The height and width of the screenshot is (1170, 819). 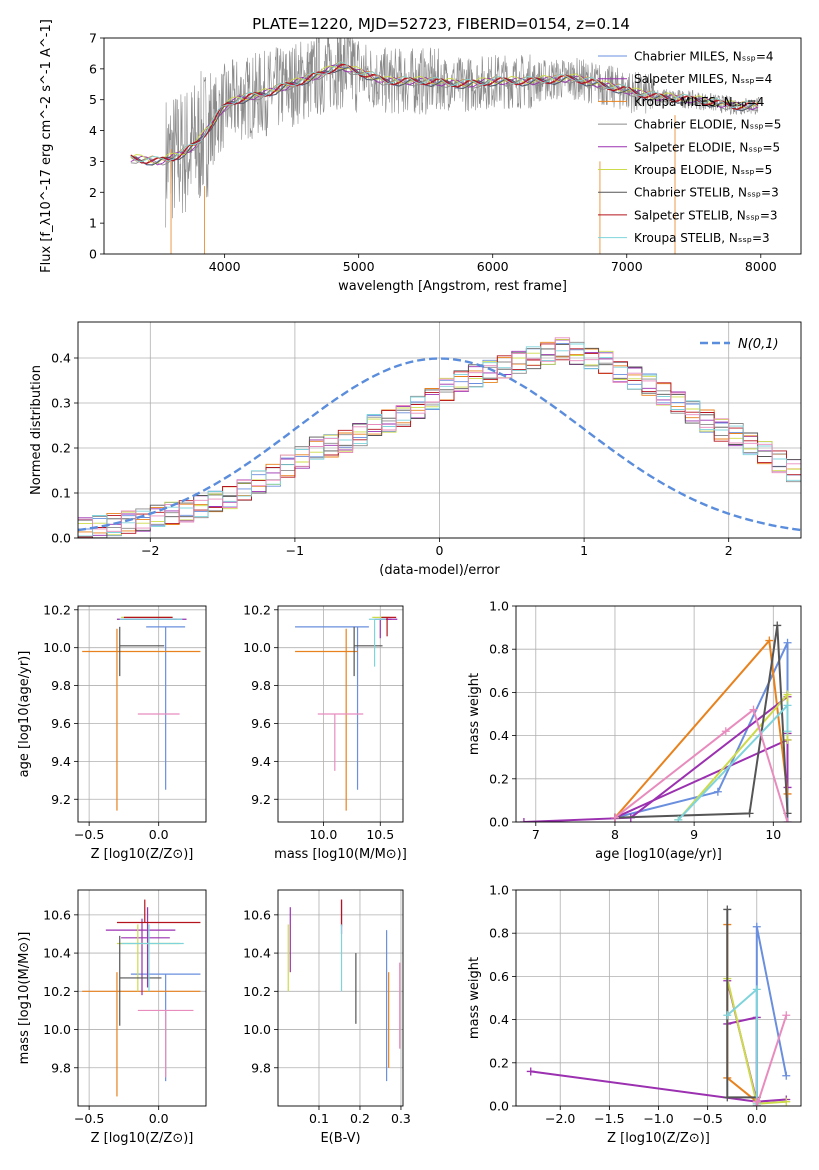 What do you see at coordinates (24, 714) in the screenshot?
I see `y-axis-label: age [log10(age/yr)]` at bounding box center [24, 714].